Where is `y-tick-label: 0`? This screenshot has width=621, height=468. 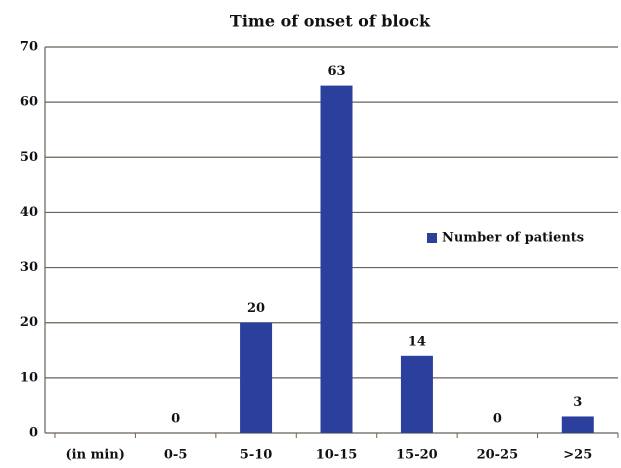
y-tick-label: 0 is located at coordinates (33, 433).